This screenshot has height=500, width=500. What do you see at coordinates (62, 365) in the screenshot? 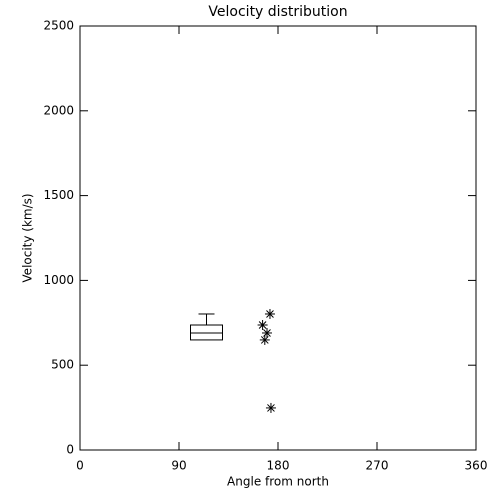
I see `y-tick-label: 500` at bounding box center [62, 365].